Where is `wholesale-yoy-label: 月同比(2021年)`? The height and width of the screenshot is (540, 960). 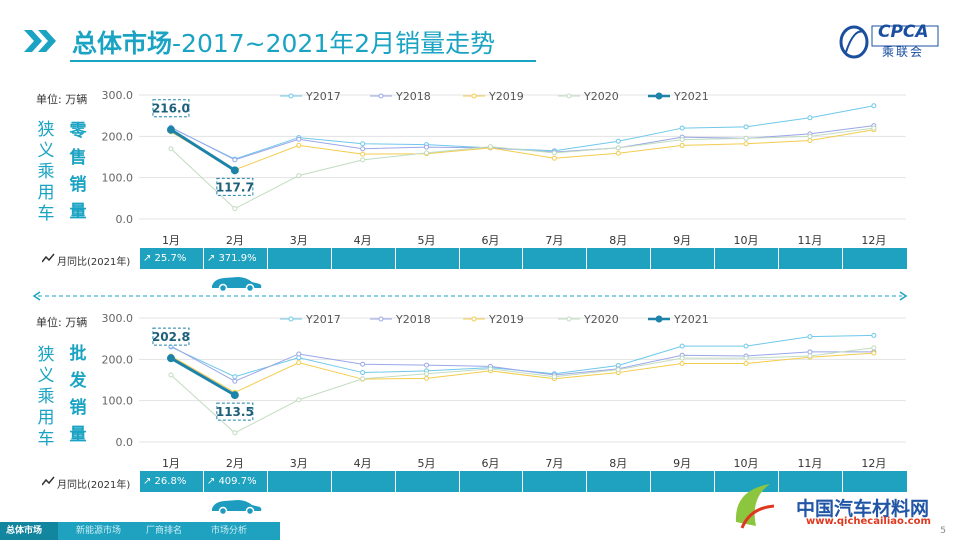 wholesale-yoy-label: 月同比(2021年) is located at coordinates (94, 485).